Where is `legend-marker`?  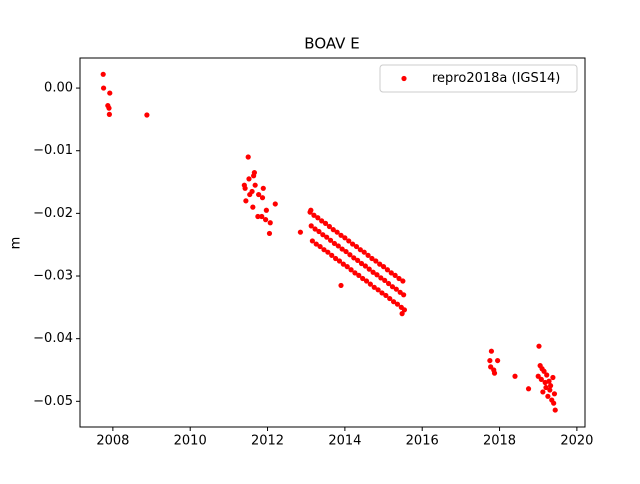 legend-marker is located at coordinates (404, 78).